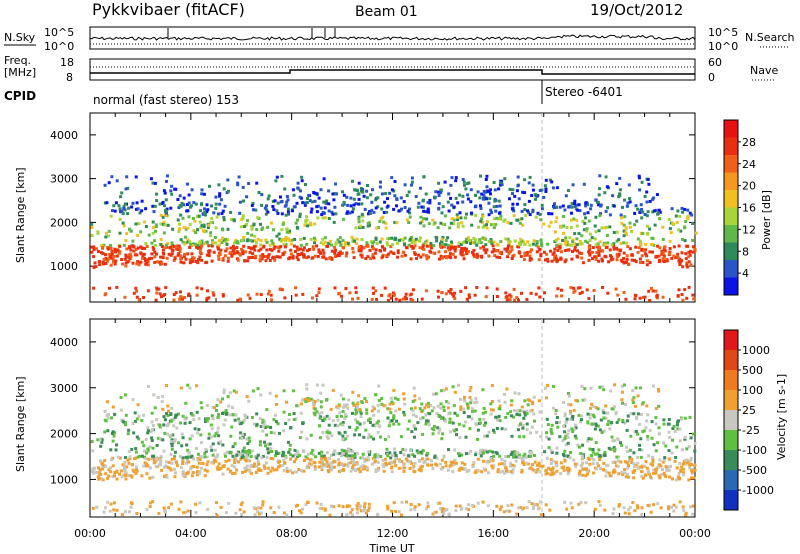 The height and width of the screenshot is (554, 800). Describe the element at coordinates (758, 490) in the screenshot. I see `velocity-colorbar-tick: -1000` at that location.